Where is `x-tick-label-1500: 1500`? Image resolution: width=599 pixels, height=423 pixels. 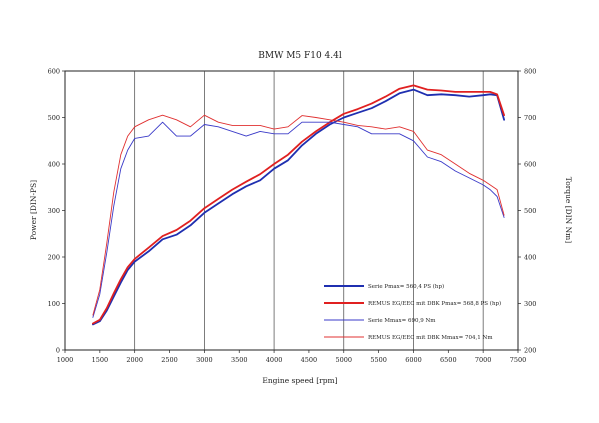
x-tick-label-1500: 1500 is located at coordinates (100, 360).